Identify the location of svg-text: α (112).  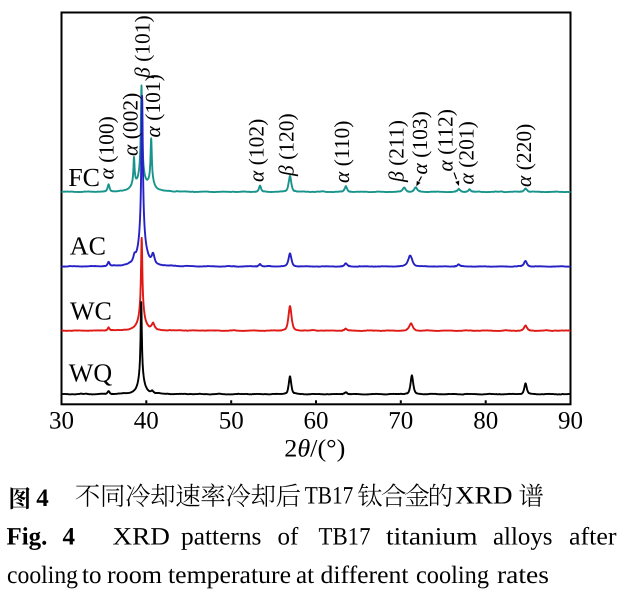
(446, 140).